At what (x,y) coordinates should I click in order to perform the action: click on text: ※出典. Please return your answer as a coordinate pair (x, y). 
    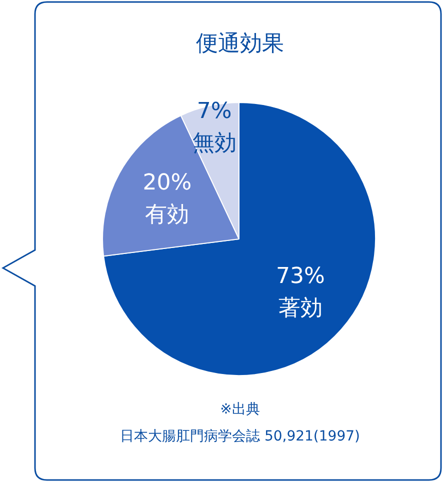
    Looking at the image, I should click on (240, 410).